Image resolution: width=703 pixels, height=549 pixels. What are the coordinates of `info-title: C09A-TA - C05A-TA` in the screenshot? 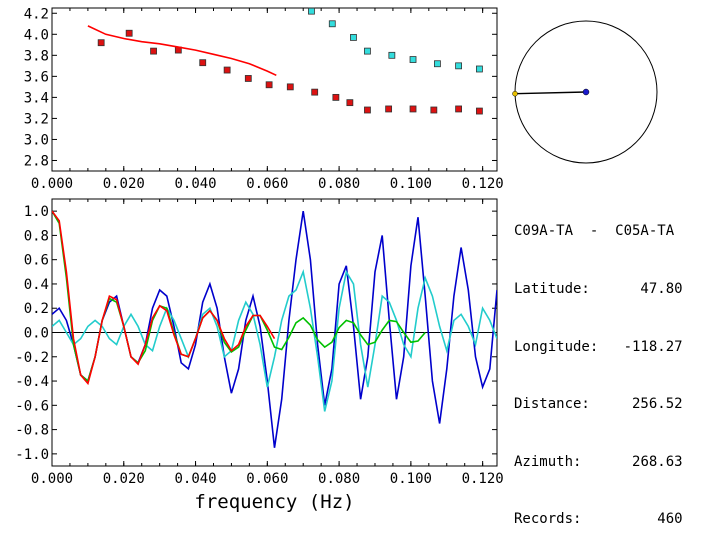 It's located at (594, 231).